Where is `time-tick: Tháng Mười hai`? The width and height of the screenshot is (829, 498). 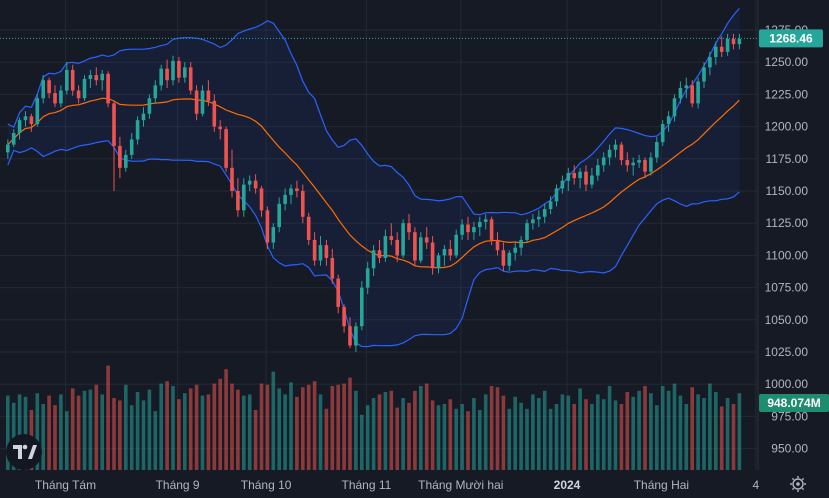 time-tick: Tháng Mười hai is located at coordinates (460, 485).